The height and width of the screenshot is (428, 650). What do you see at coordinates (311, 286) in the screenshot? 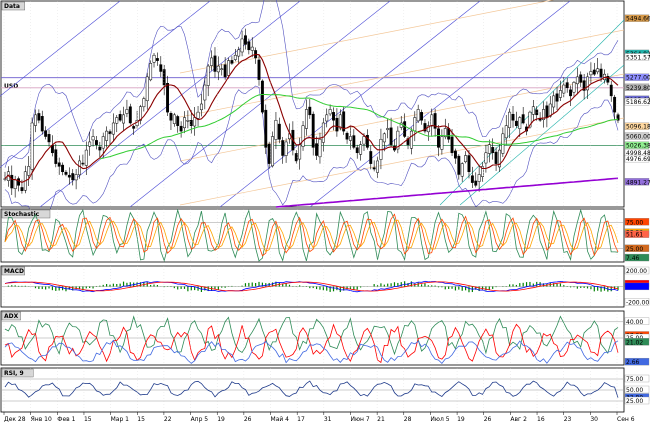
I see `macd-signal-line` at bounding box center [311, 286].